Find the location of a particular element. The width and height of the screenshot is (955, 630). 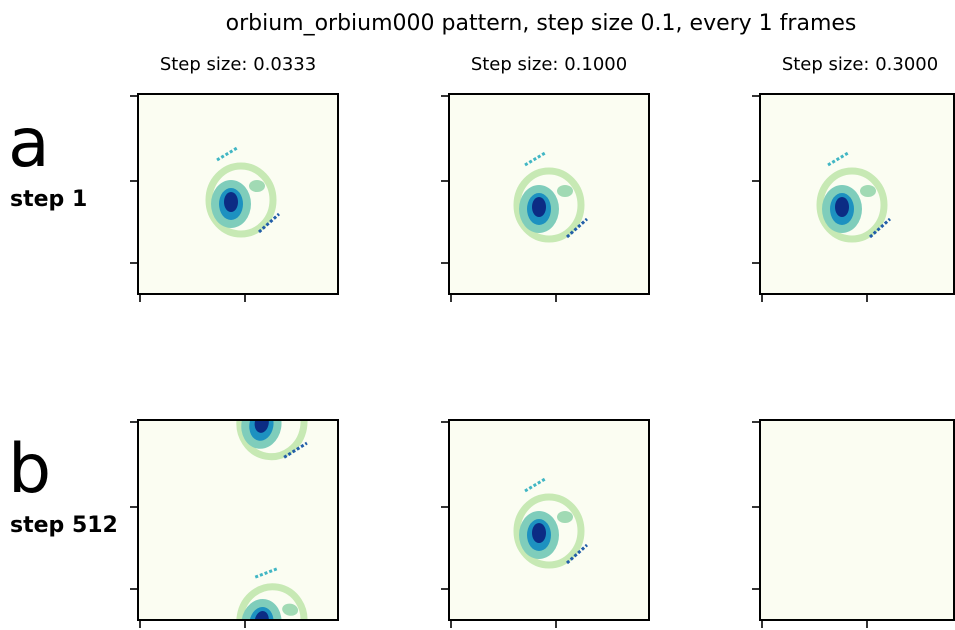

row-letter: a is located at coordinates (29, 143).